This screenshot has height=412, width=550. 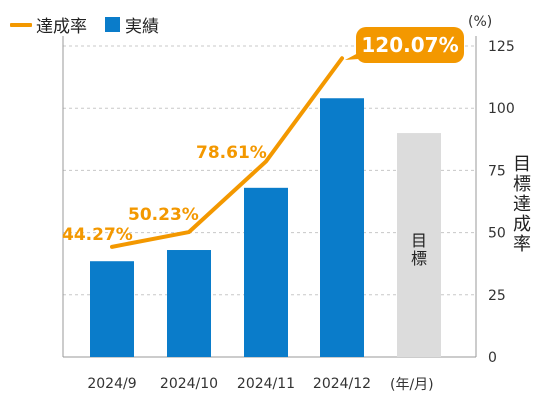 What do you see at coordinates (163, 215) in the screenshot?
I see `rate-data-label: 50.23%` at bounding box center [163, 215].